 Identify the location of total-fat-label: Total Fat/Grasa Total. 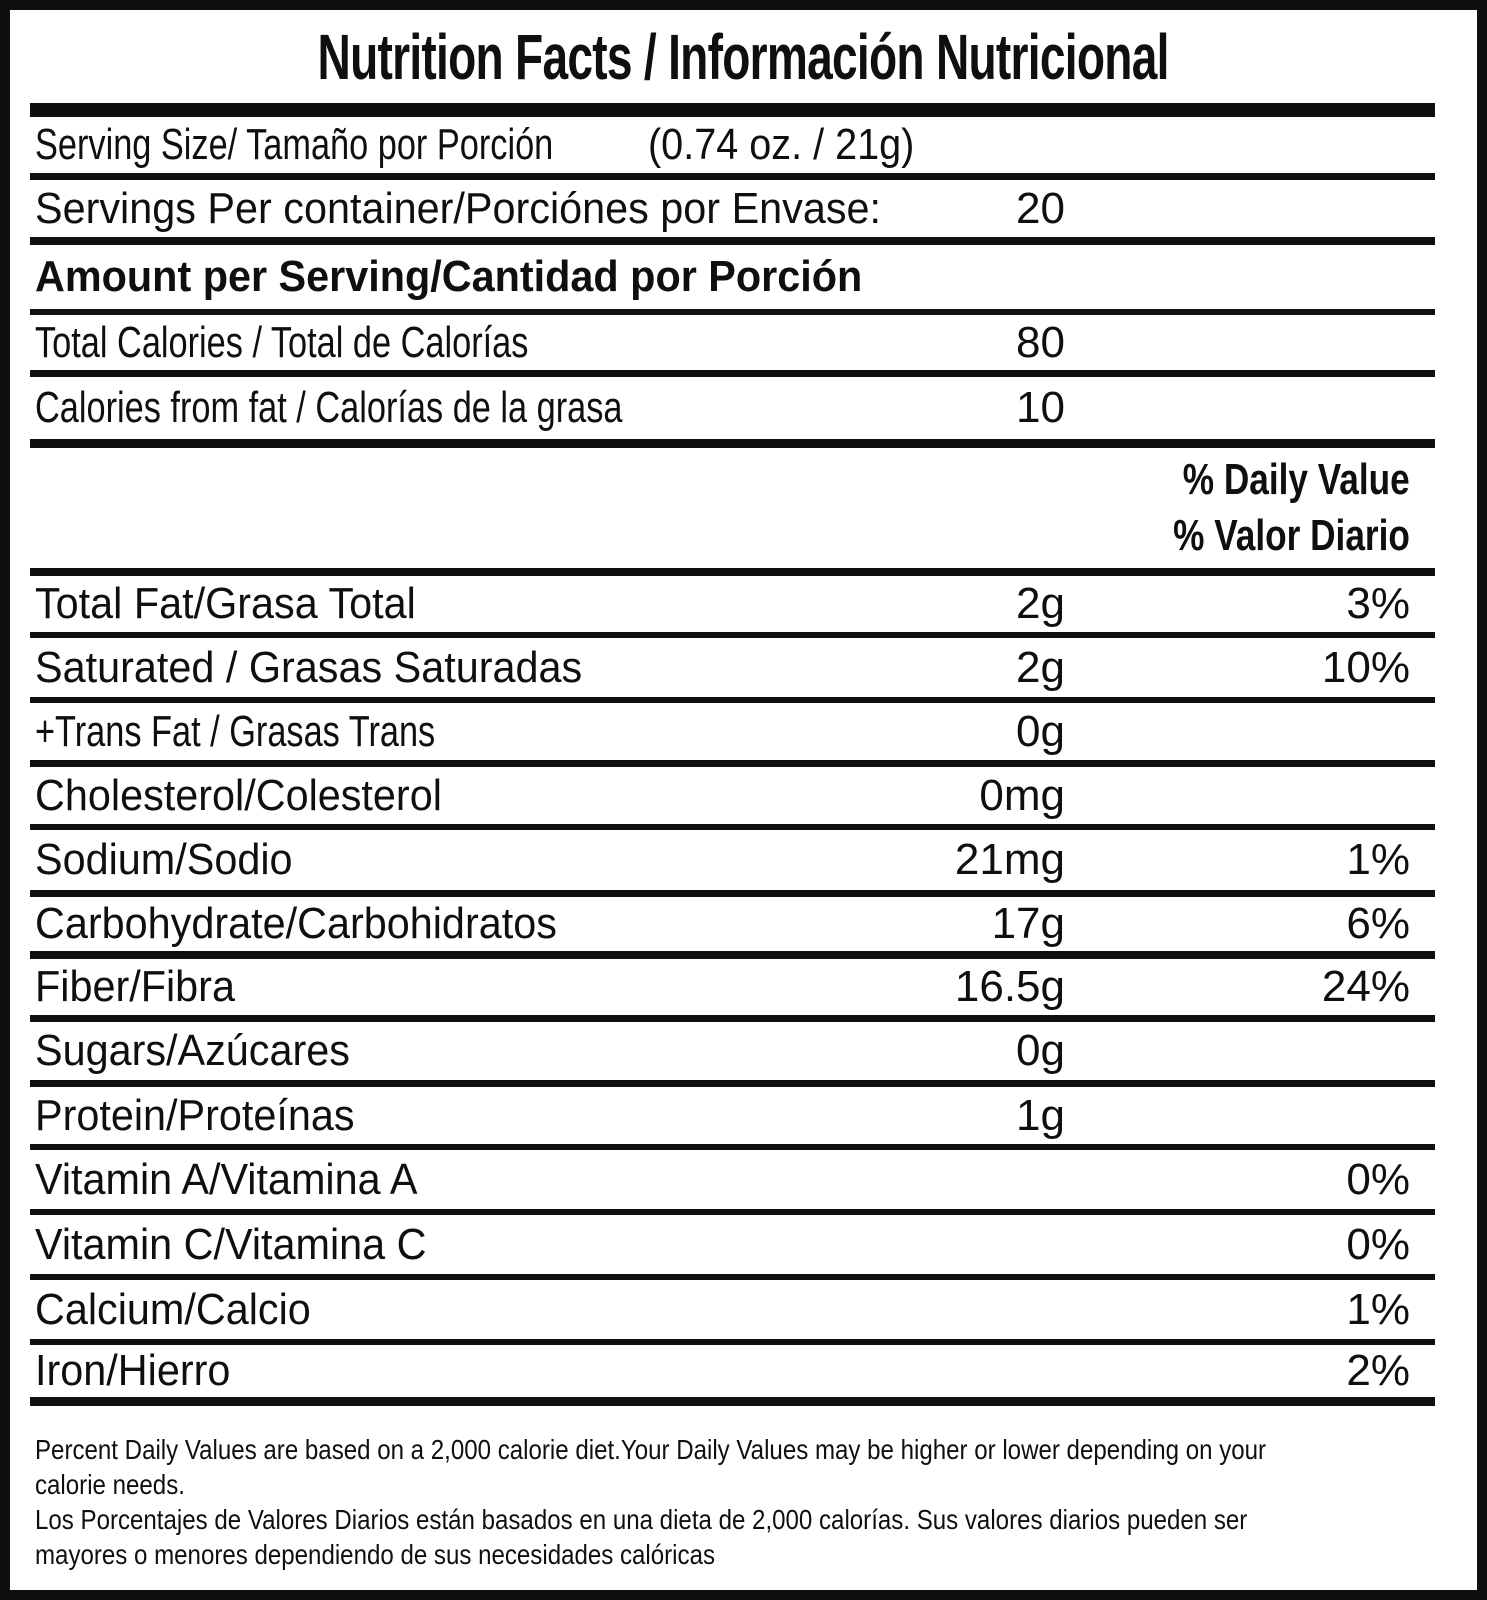
(225, 603).